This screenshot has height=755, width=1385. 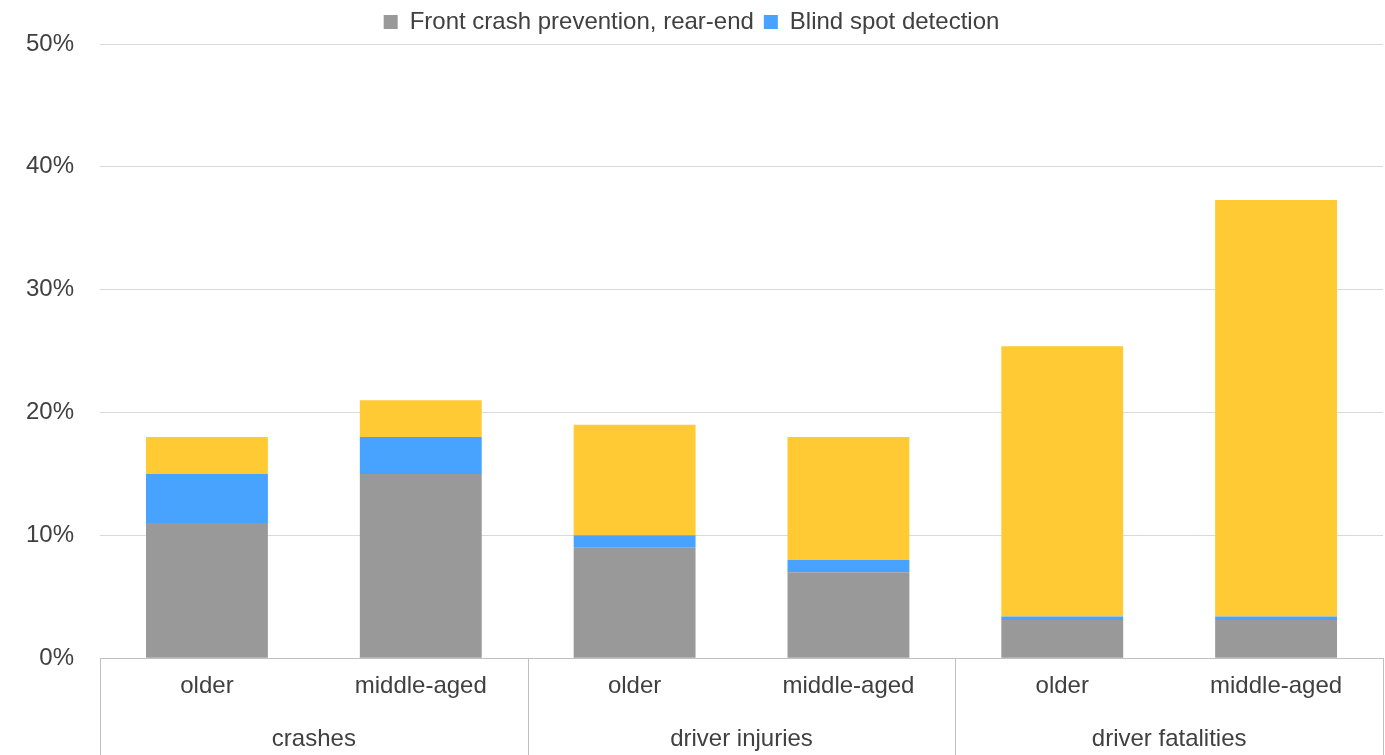 I want to click on y-tick-label: 20%, so click(x=50, y=411).